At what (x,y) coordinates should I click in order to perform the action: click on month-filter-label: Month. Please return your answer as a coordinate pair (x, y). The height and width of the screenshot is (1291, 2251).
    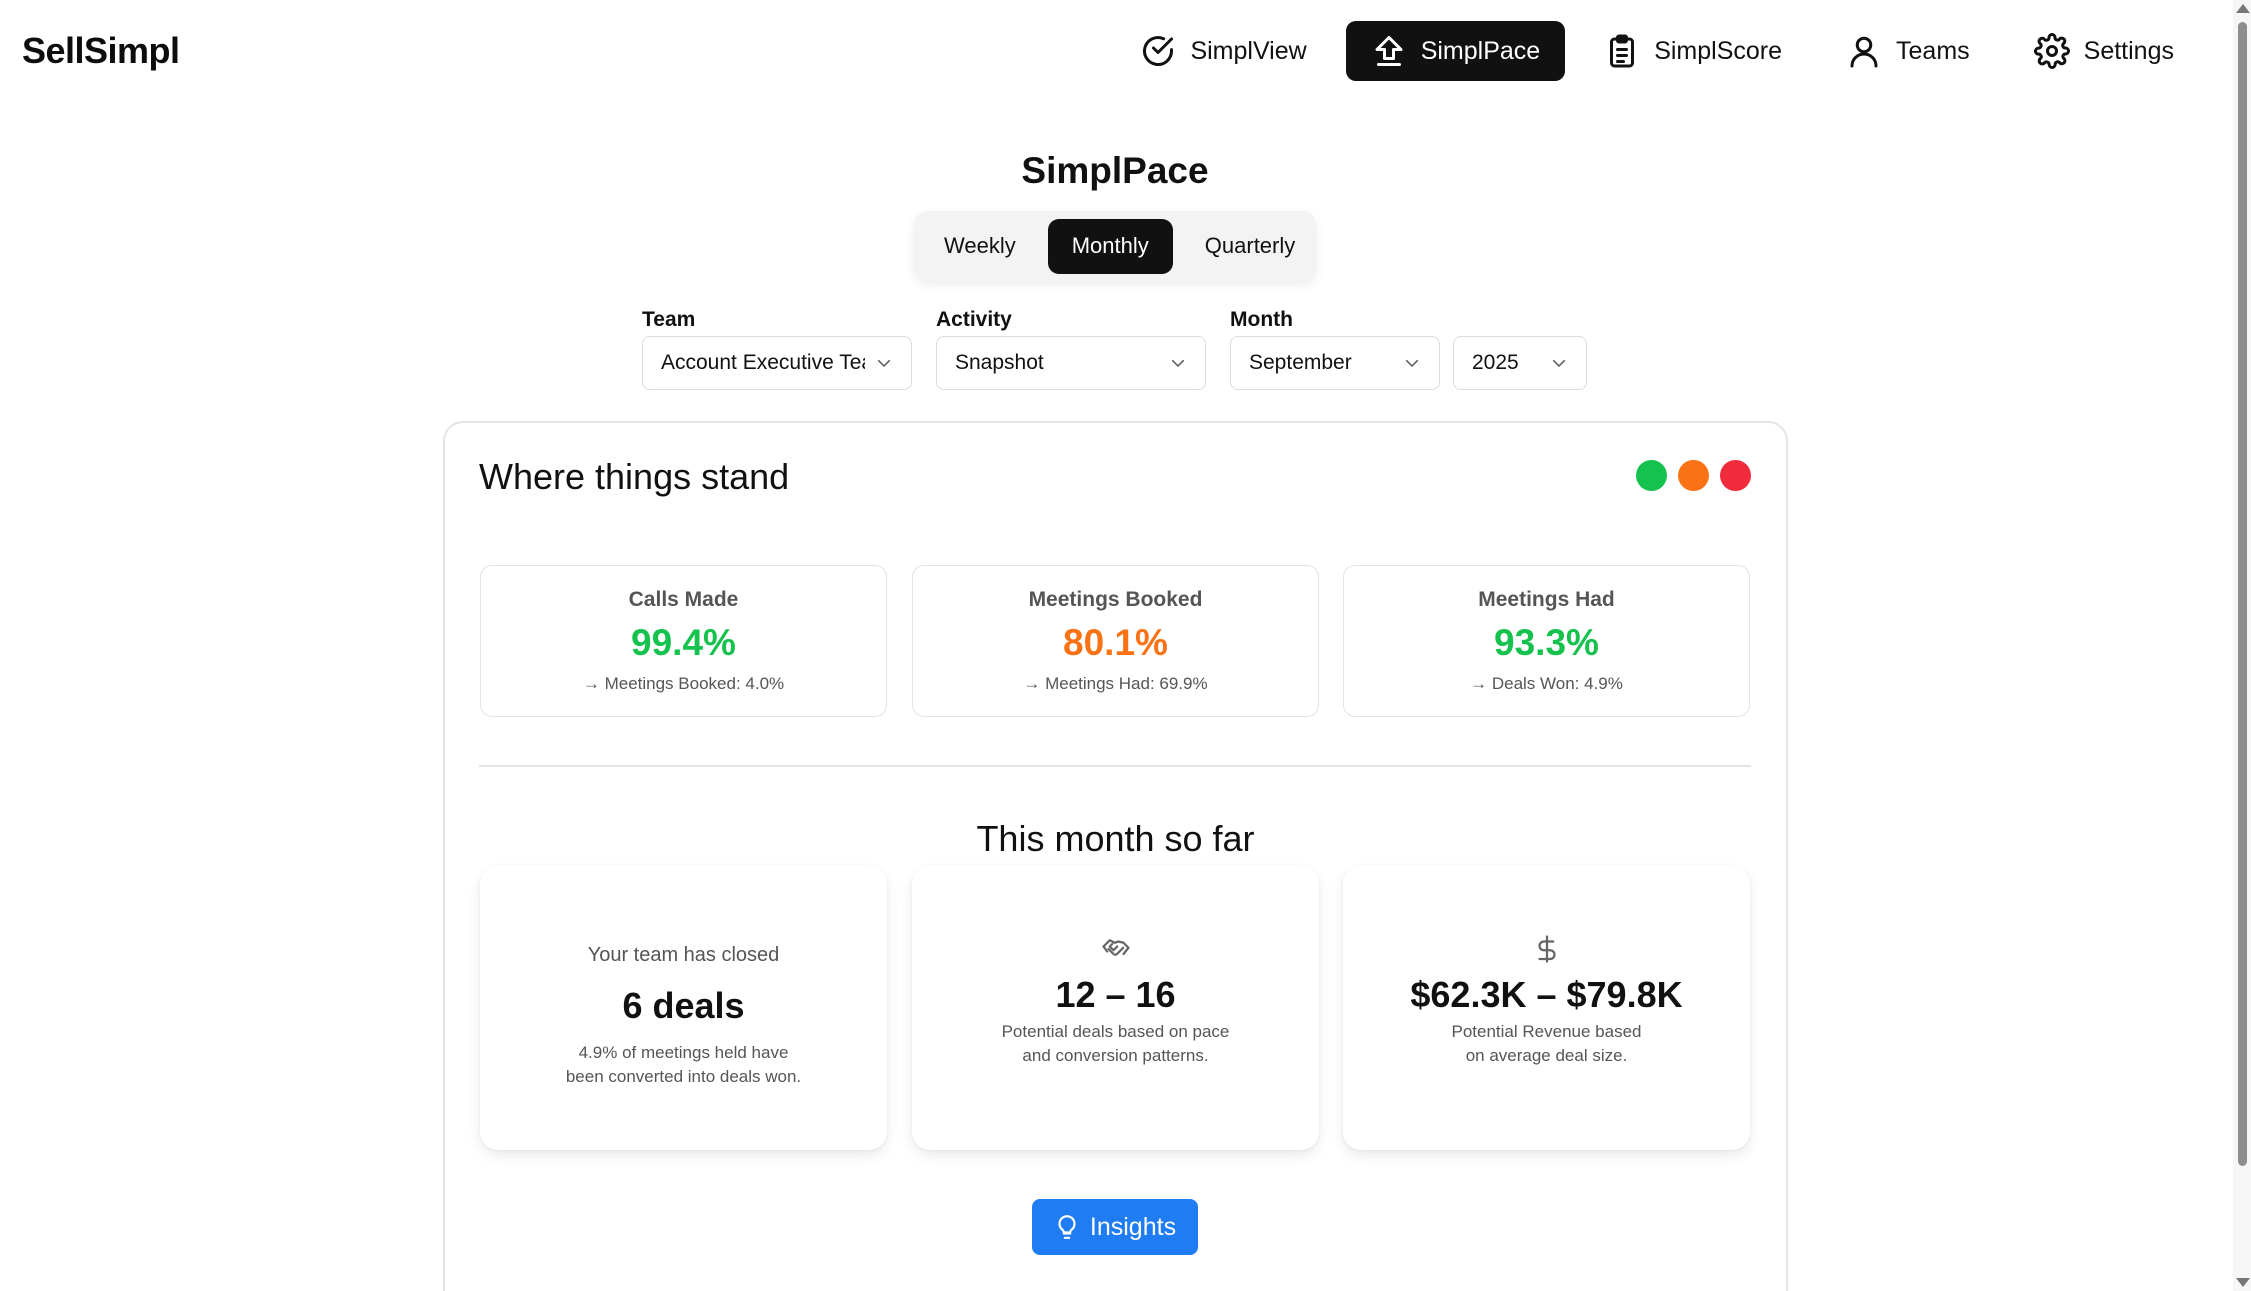
    Looking at the image, I should click on (1261, 319).